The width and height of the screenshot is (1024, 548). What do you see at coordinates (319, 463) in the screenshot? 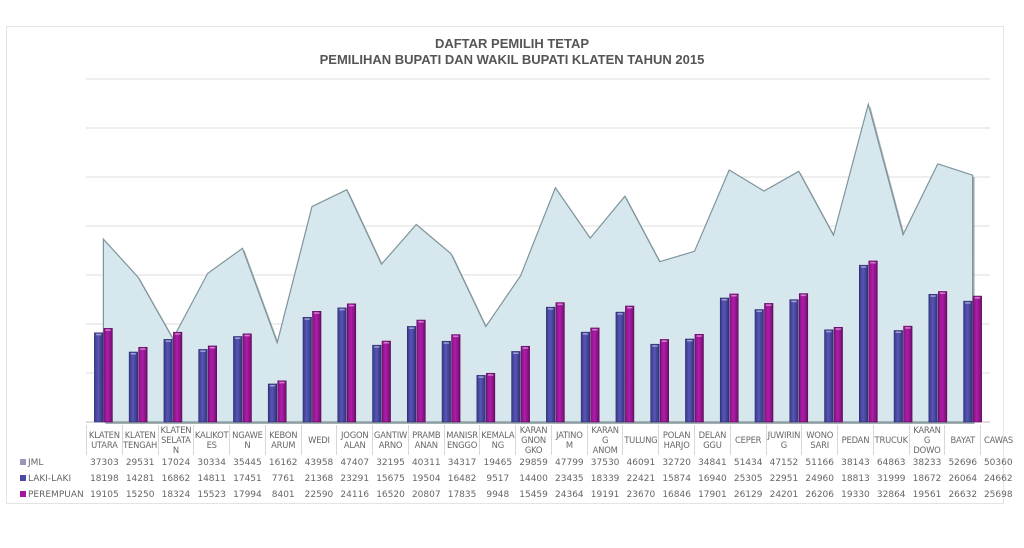
I see `data-label: 43958` at bounding box center [319, 463].